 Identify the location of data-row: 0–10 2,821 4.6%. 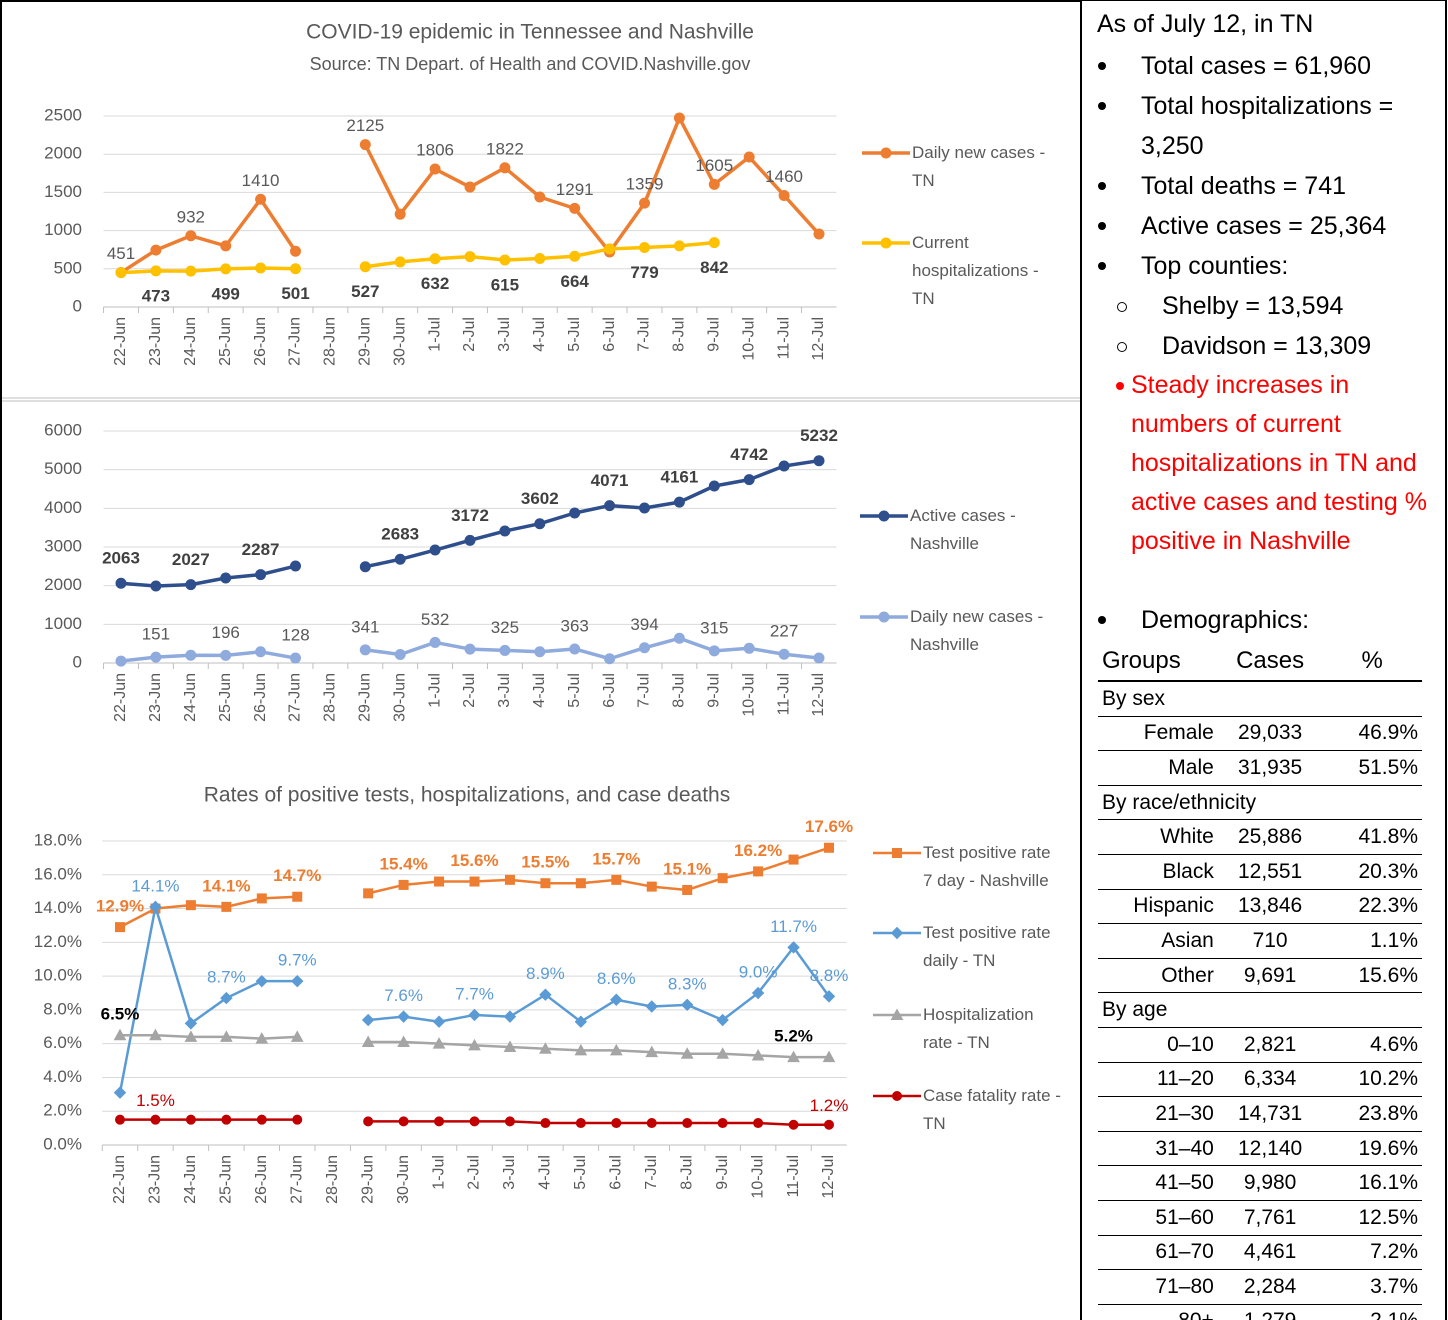
(1260, 1045).